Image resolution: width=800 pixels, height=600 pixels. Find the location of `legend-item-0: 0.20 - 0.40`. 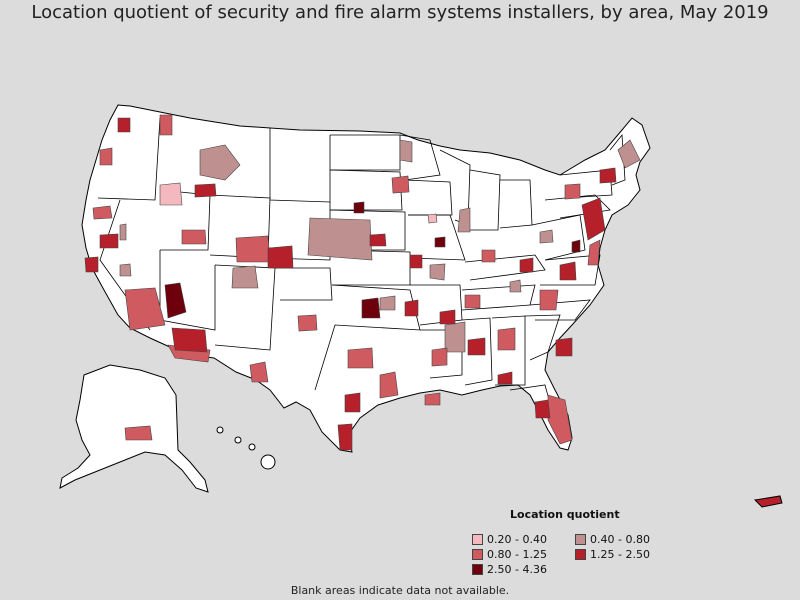

legend-item-0: 0.20 - 0.40 is located at coordinates (509, 539).